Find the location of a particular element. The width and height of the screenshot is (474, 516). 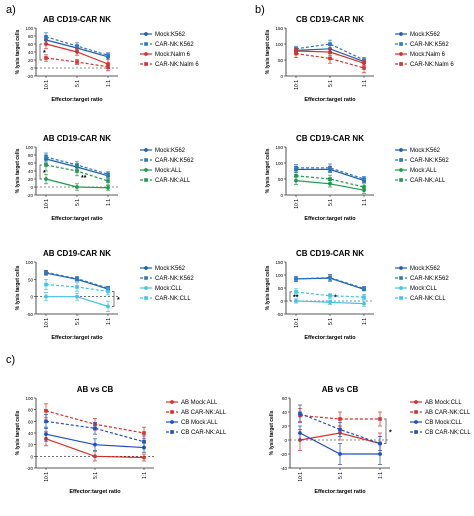

legend-label: CB Mock:CLL is located at coordinates (444, 423).